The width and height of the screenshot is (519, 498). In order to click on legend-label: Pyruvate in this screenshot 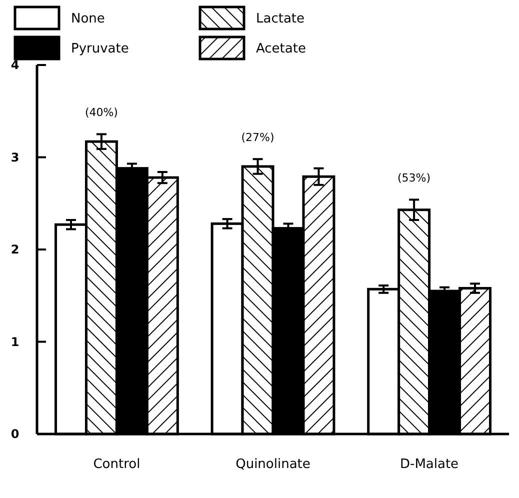, I will do `click(100, 49)`.